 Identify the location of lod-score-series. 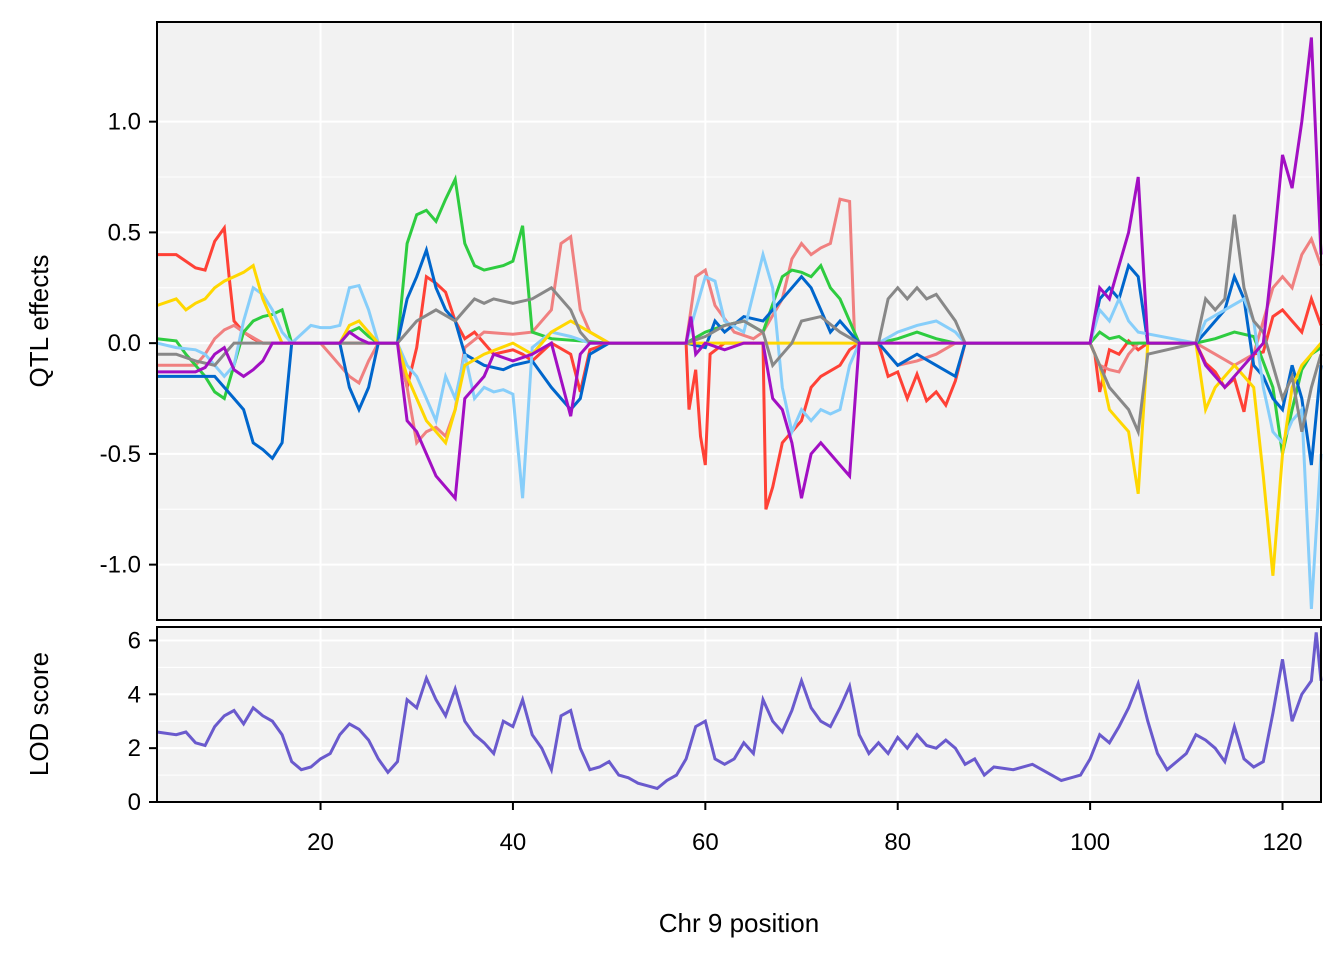
(739, 711).